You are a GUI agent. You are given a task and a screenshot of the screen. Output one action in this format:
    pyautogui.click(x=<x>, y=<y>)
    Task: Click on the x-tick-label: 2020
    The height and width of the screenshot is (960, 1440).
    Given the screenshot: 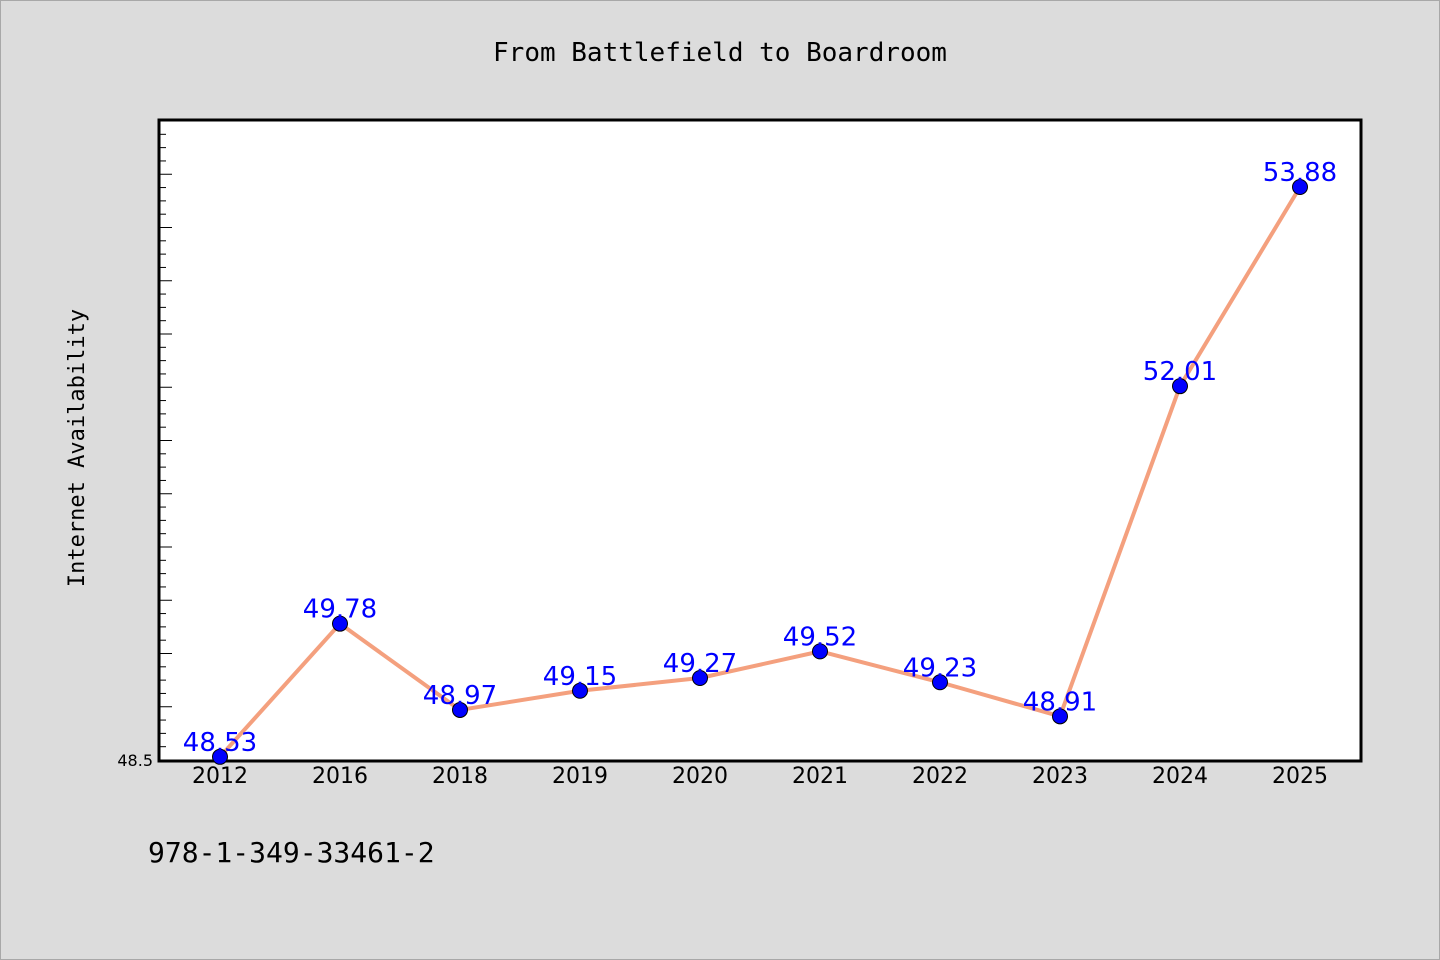 What is the action you would take?
    pyautogui.click(x=700, y=776)
    